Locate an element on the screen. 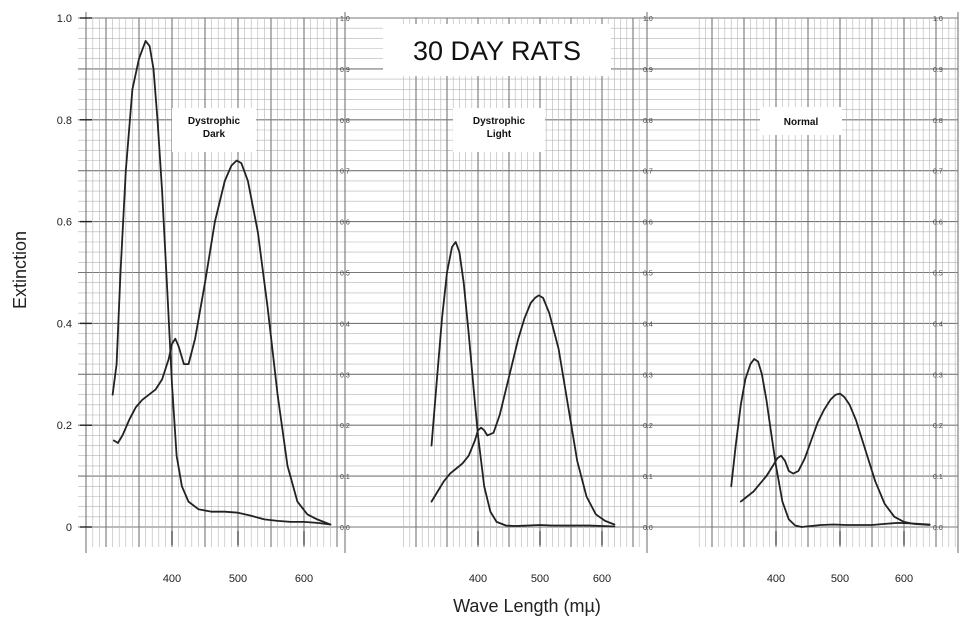 Image resolution: width=961 pixels, height=624 pixels. y-tick-label: 0 is located at coordinates (69, 528).